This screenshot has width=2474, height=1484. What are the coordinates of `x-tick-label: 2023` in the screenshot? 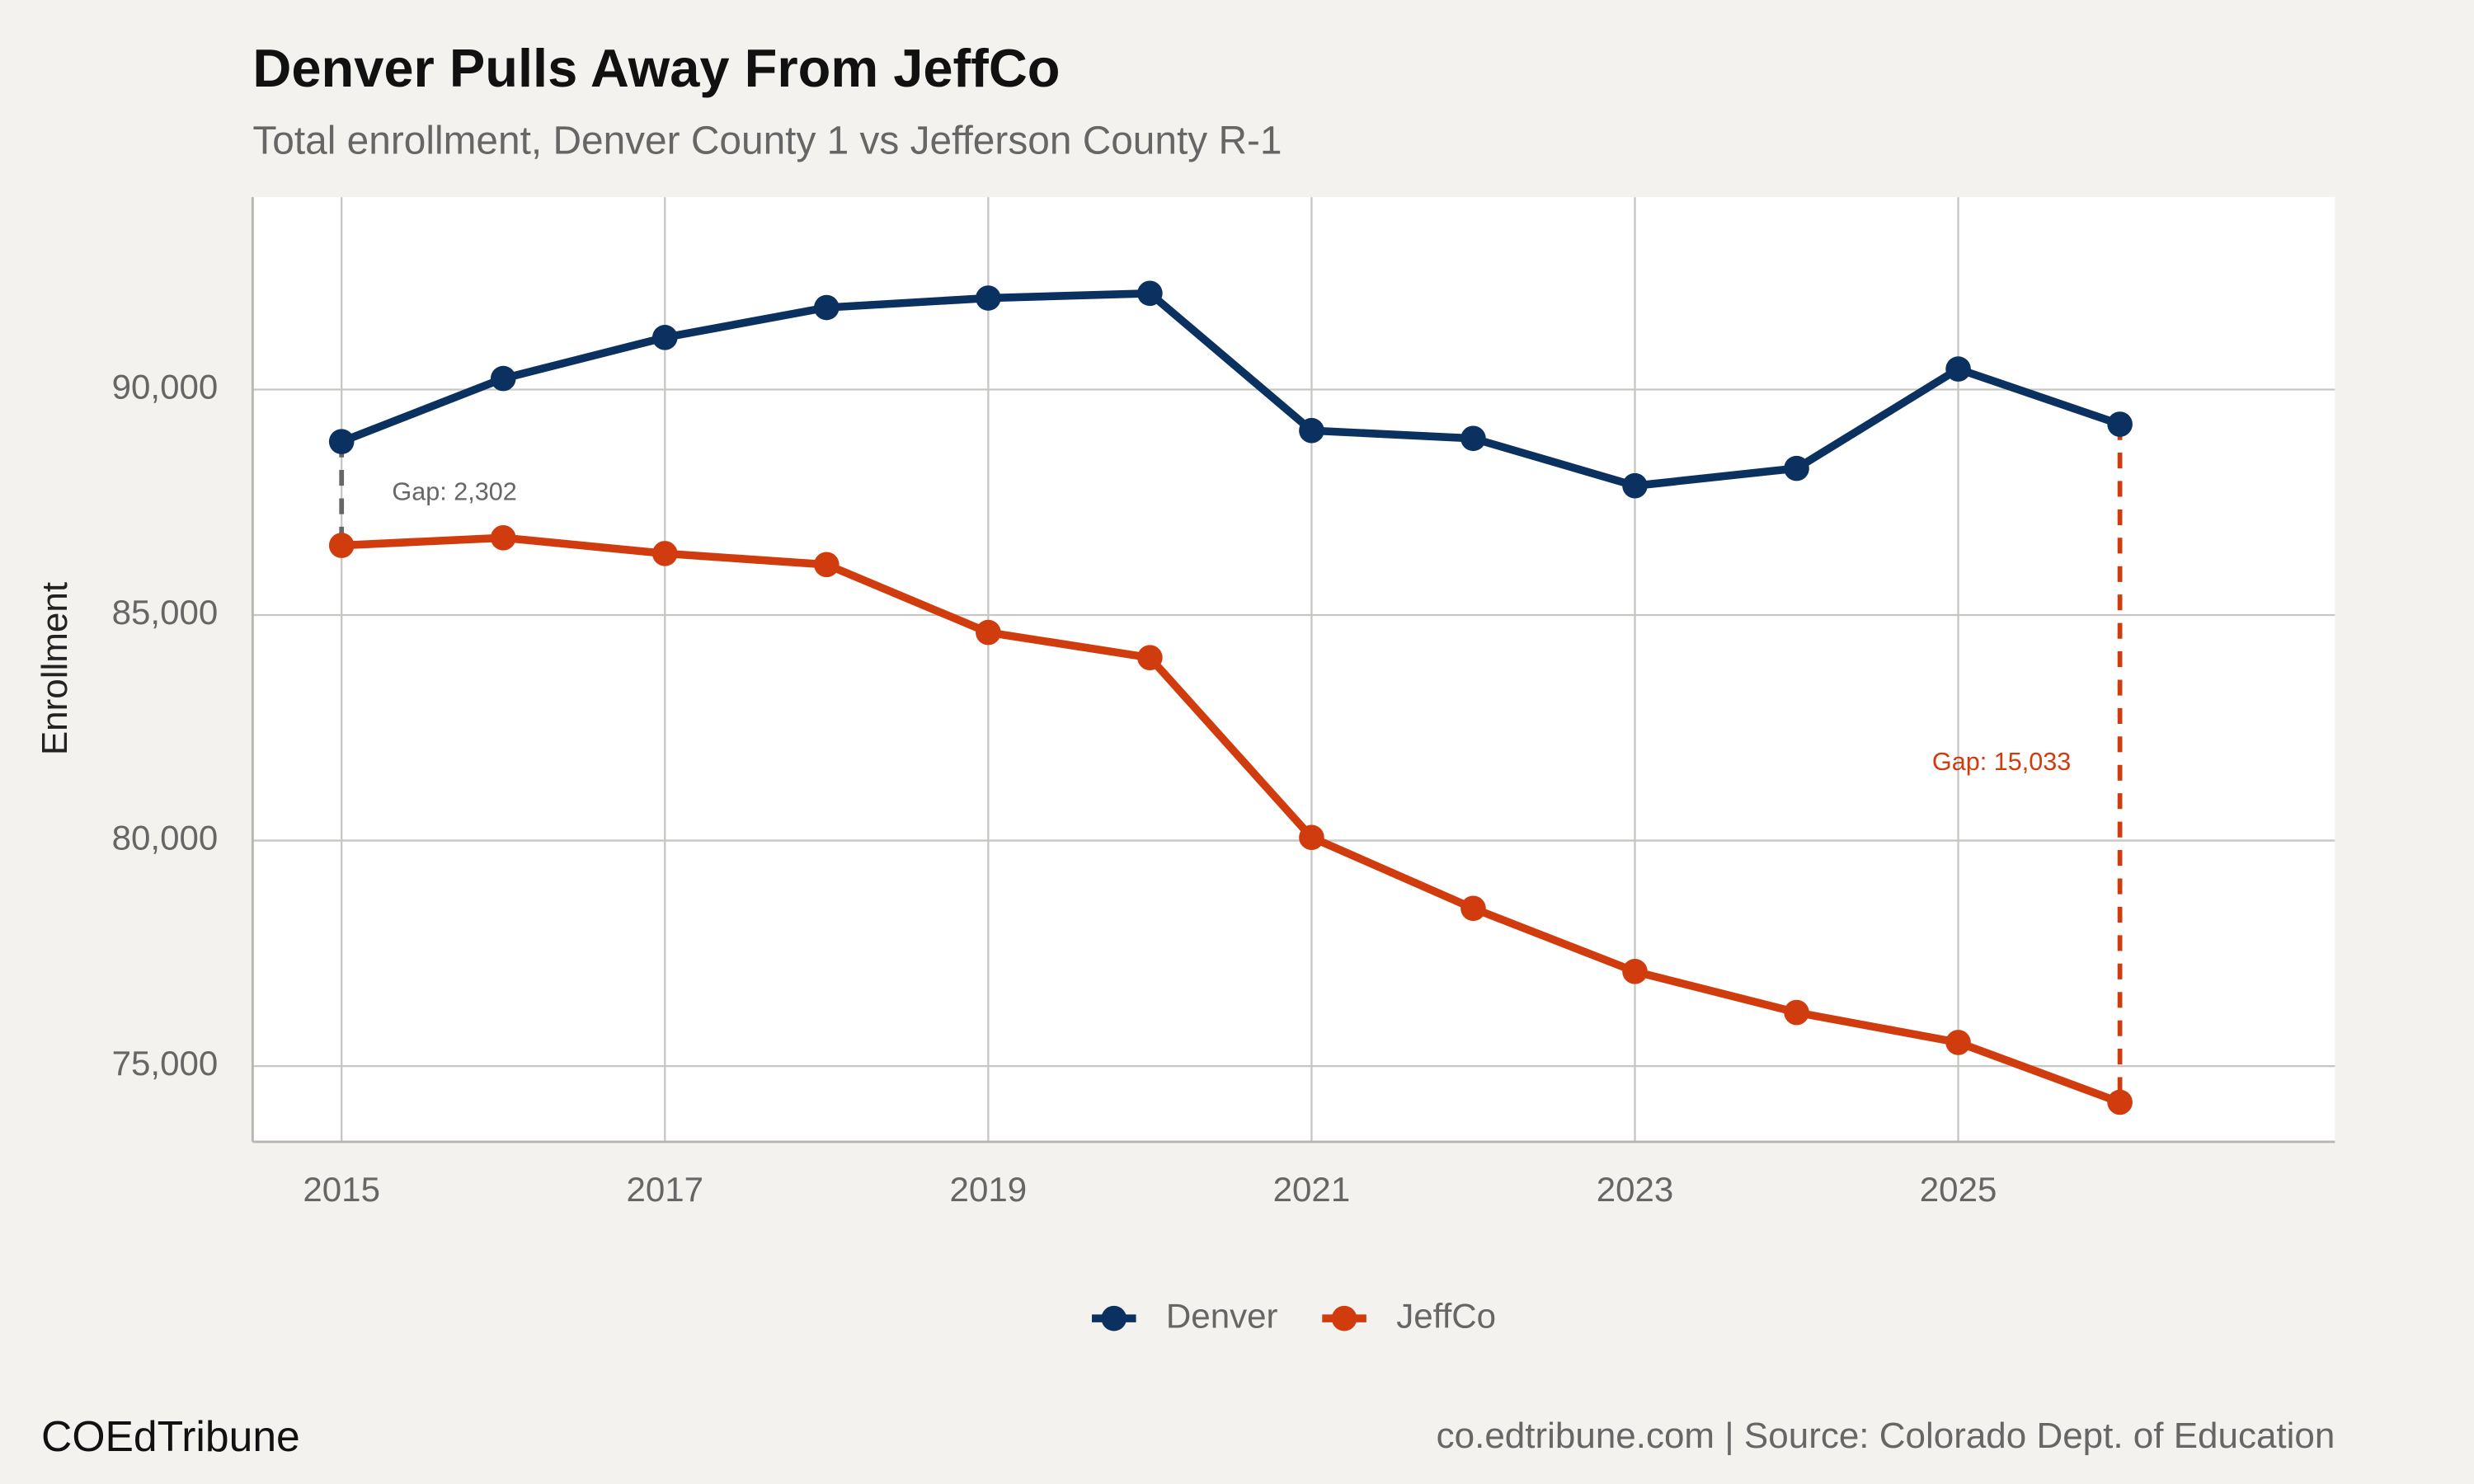 It's located at (1635, 1189).